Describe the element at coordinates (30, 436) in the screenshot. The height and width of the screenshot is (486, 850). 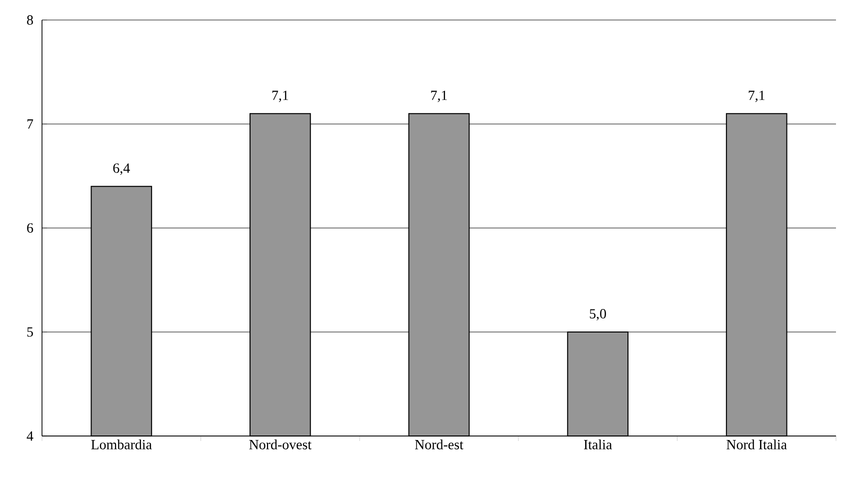
I see `y-tick-label: 4` at that location.